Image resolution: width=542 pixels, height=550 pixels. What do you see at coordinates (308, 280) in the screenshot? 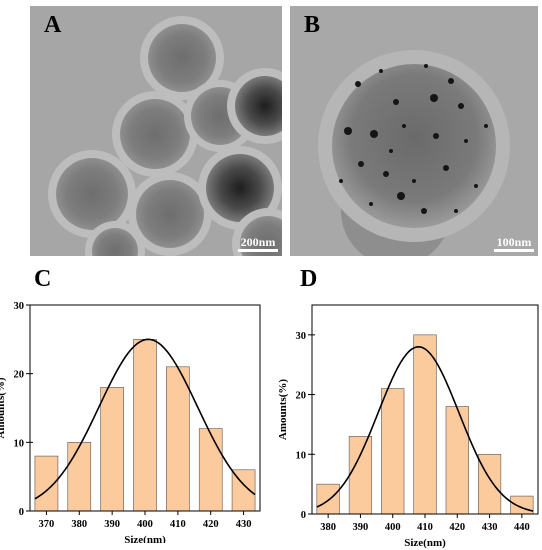
I see `panel-label-d: D` at bounding box center [308, 280].